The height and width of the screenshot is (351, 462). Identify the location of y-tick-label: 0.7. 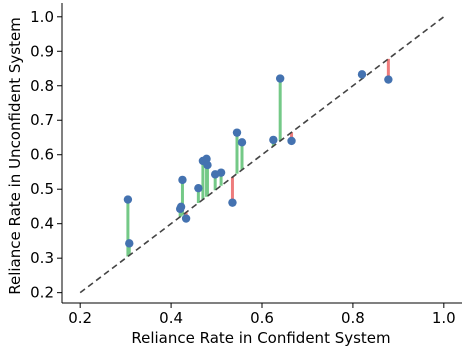
(42, 120).